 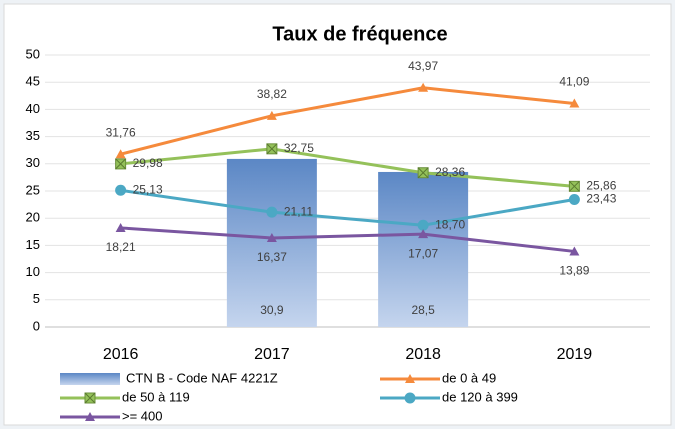 What do you see at coordinates (574, 82) in the screenshot?
I see `data-label: 41,09` at bounding box center [574, 82].